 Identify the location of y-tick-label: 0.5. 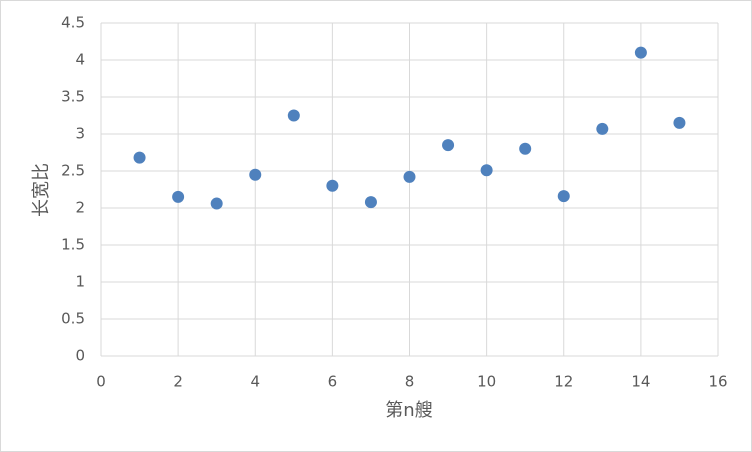
(73, 319).